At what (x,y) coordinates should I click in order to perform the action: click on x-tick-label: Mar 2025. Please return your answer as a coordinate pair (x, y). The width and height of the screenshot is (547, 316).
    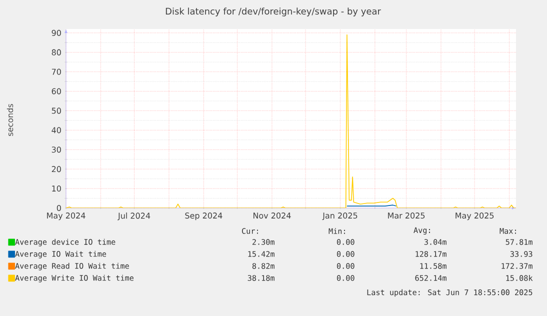
    Looking at the image, I should click on (406, 215).